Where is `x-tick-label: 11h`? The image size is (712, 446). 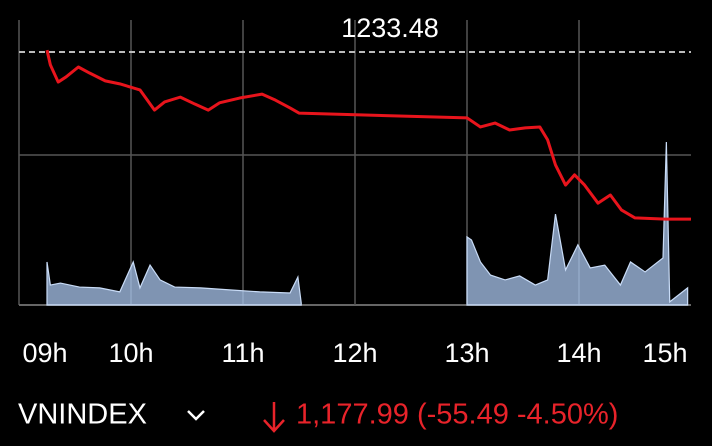 x-tick-label: 11h is located at coordinates (242, 353).